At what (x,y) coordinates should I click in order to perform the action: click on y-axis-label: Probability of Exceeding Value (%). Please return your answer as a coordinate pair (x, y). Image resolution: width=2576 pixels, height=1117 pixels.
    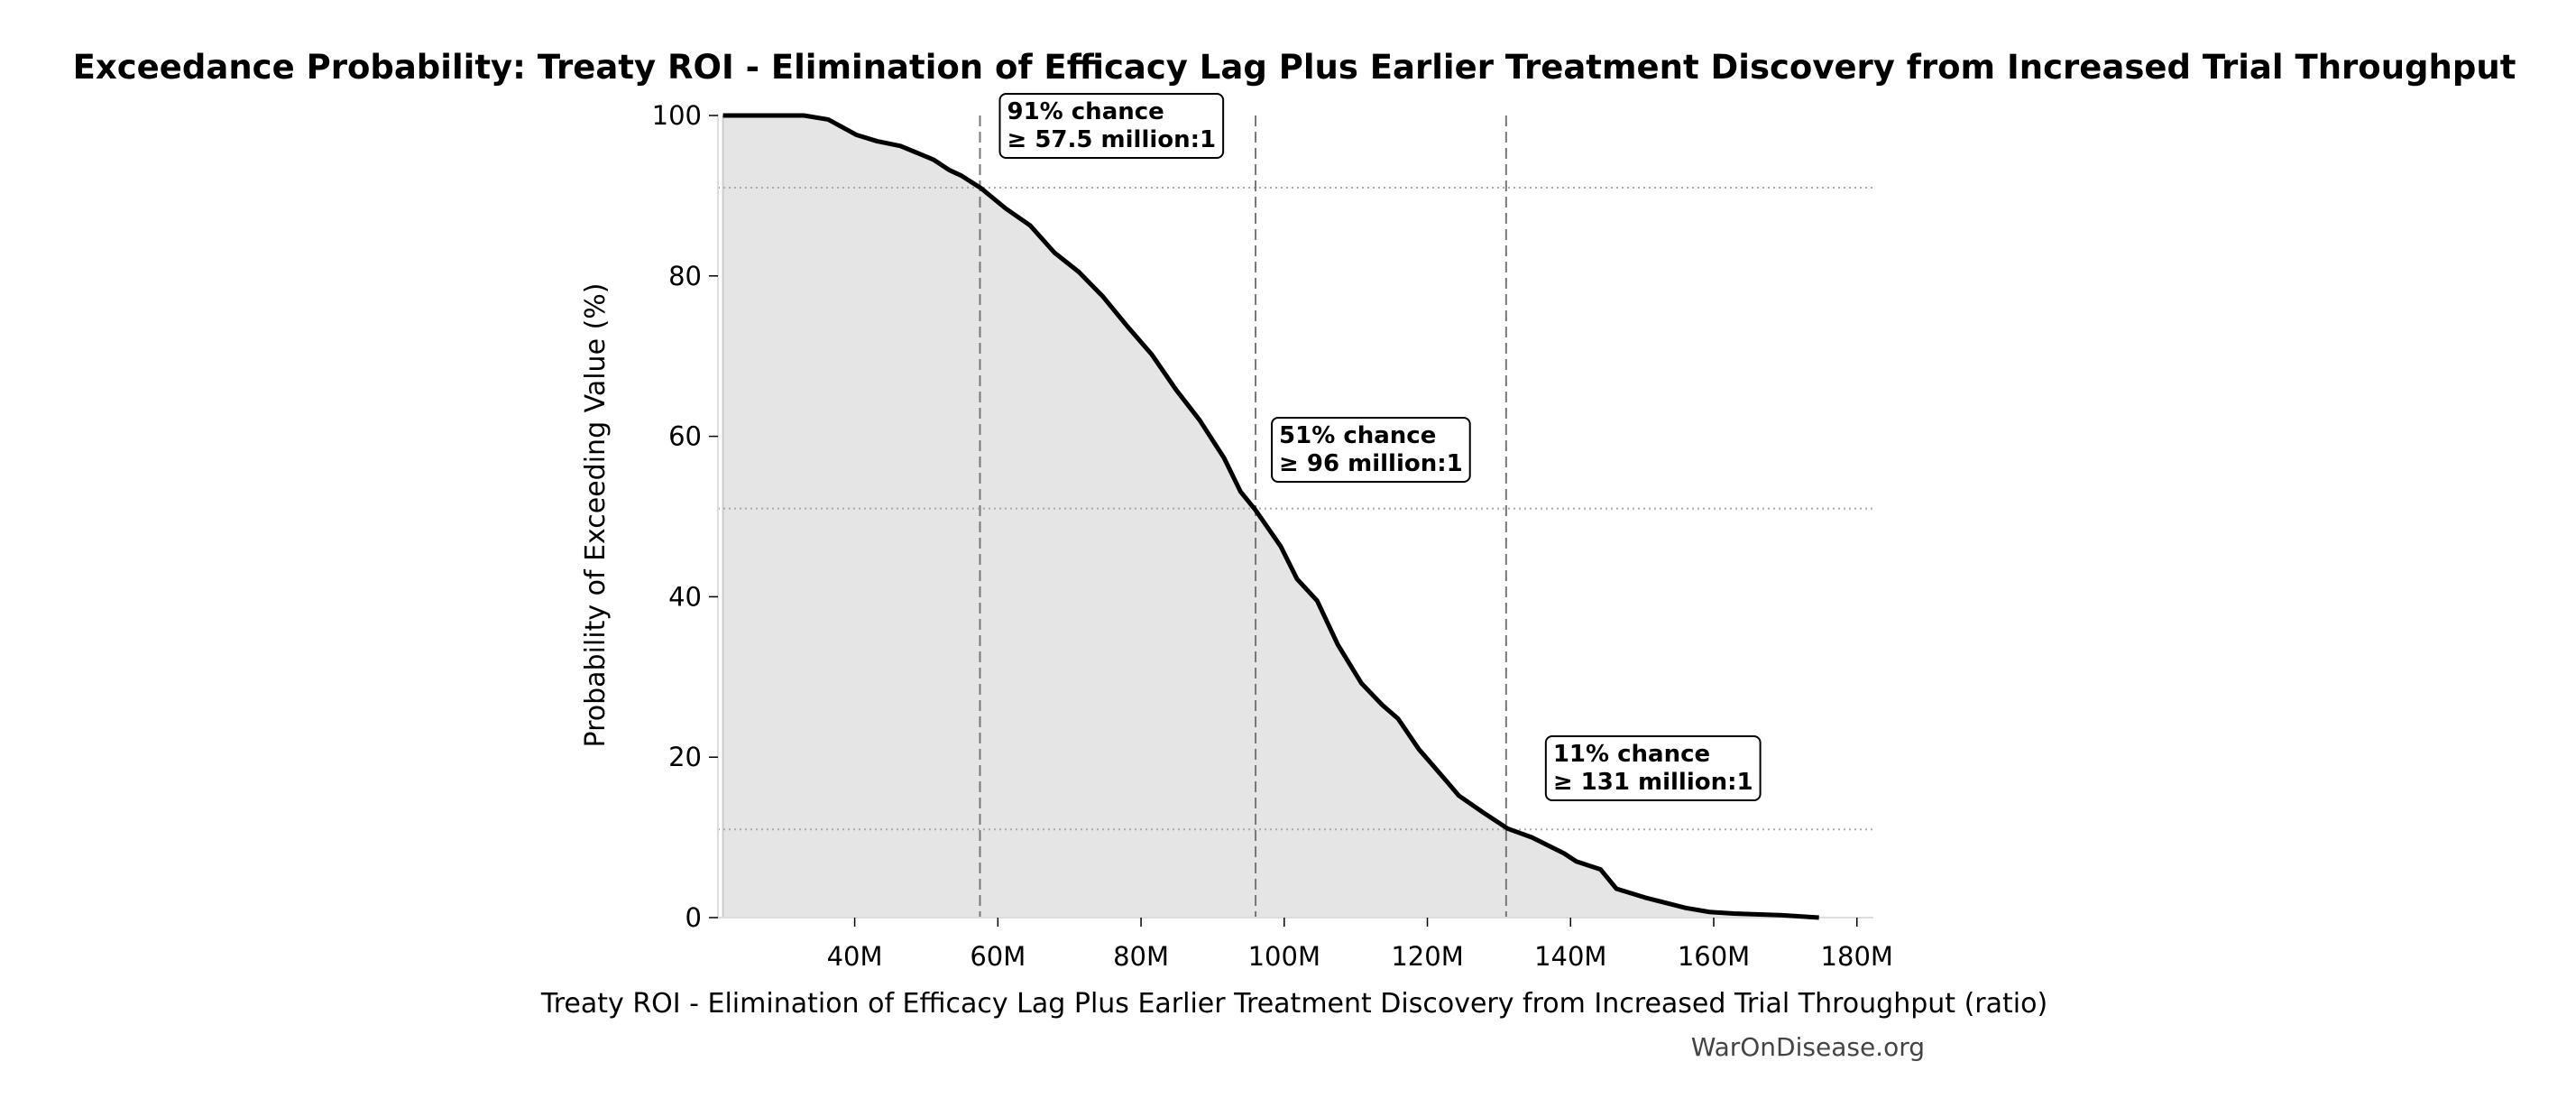
    Looking at the image, I should click on (596, 515).